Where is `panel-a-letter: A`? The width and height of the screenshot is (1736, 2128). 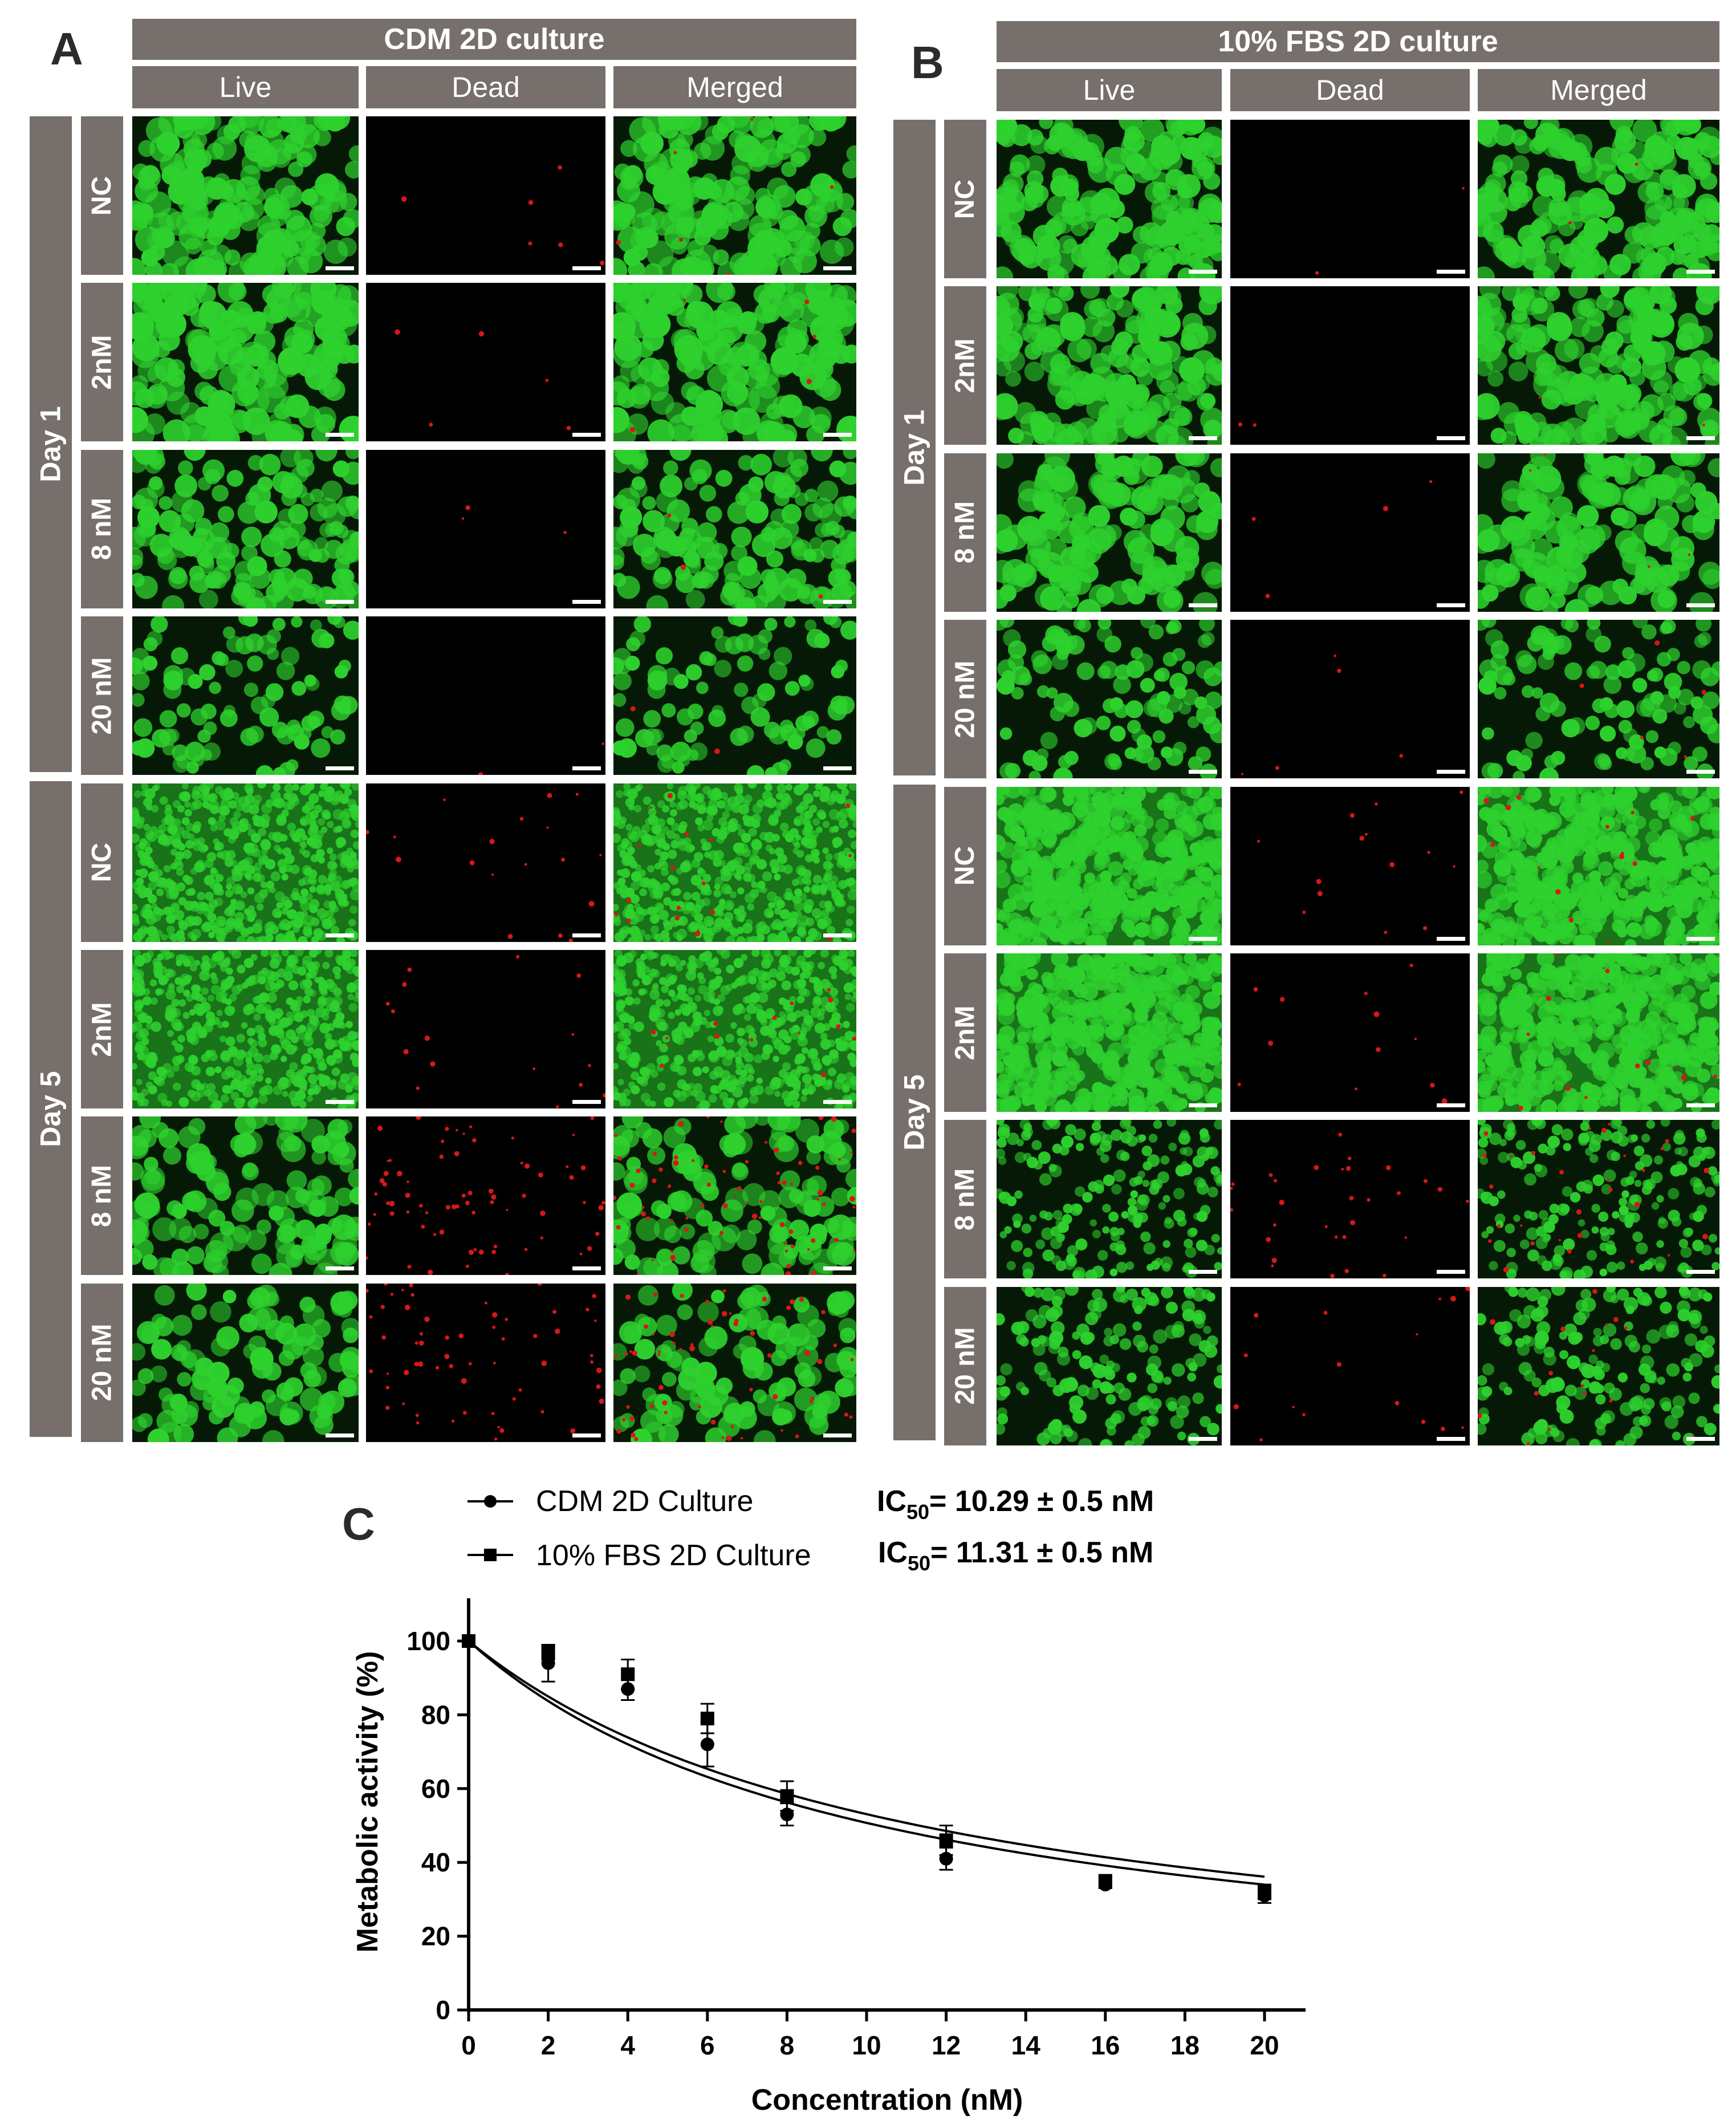 panel-a-letter: A is located at coordinates (66, 48).